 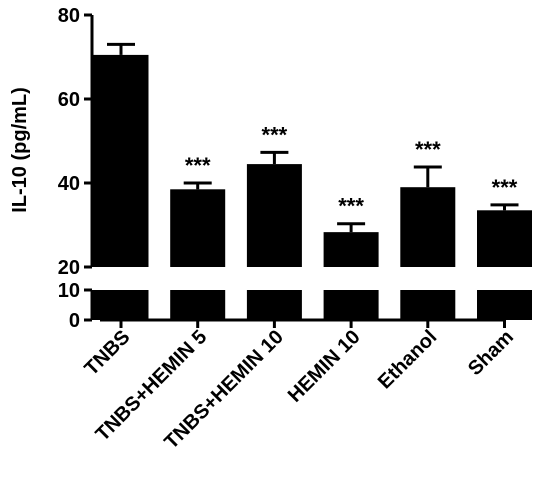 I want to click on significance-label-1: ***, so click(x=198, y=165).